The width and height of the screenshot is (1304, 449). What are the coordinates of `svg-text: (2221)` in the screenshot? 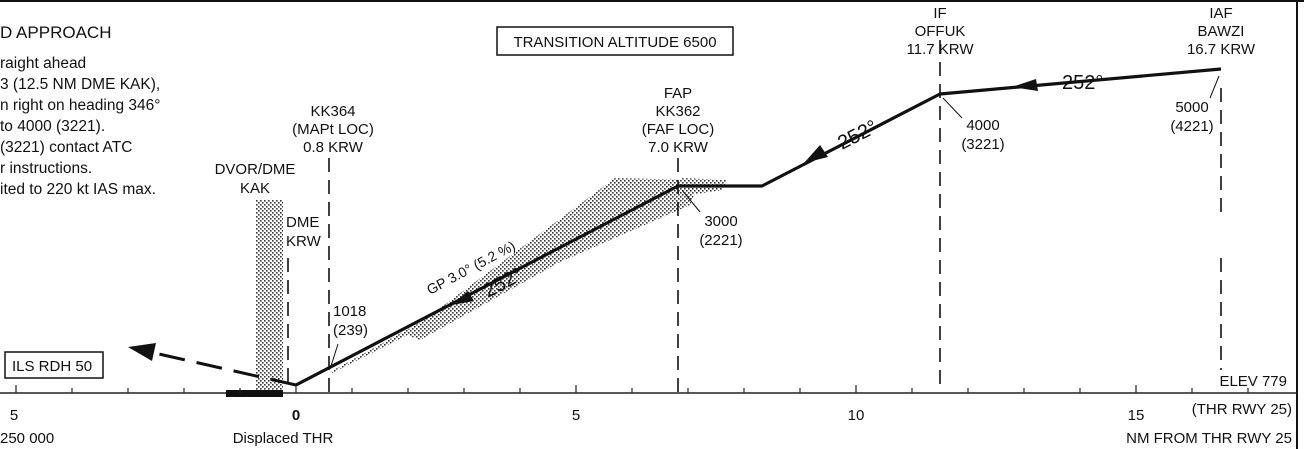 It's located at (720, 240).